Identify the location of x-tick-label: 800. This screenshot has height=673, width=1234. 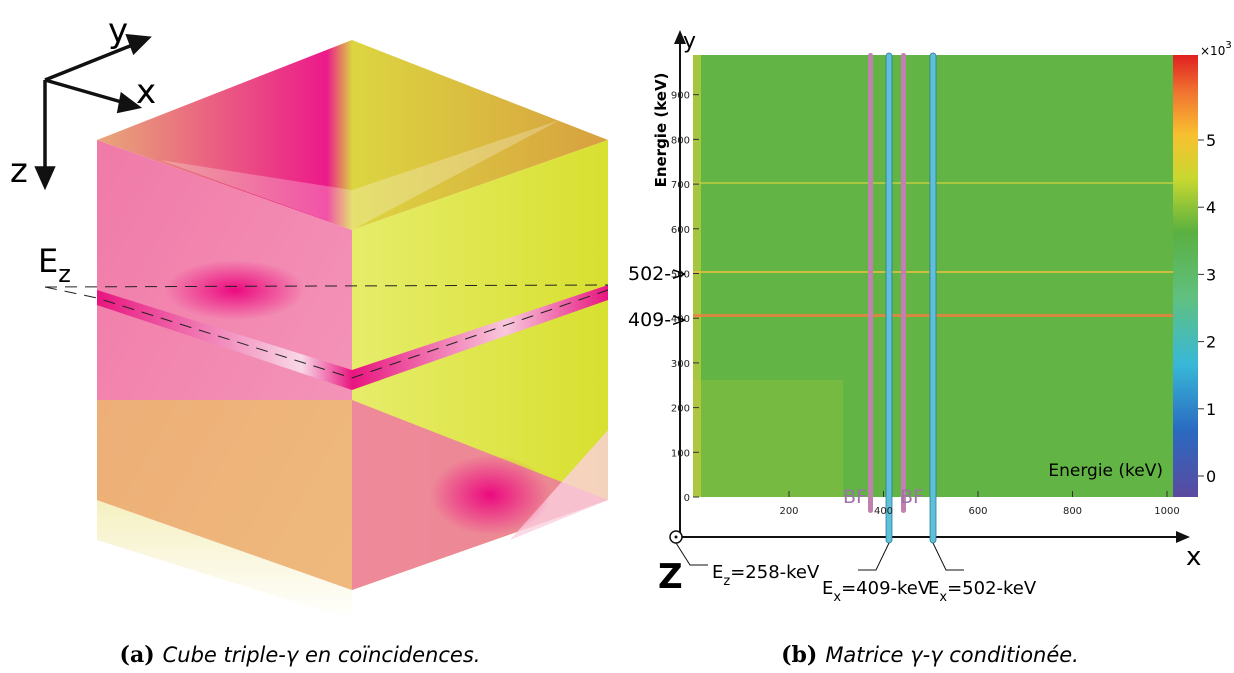
(1072, 511).